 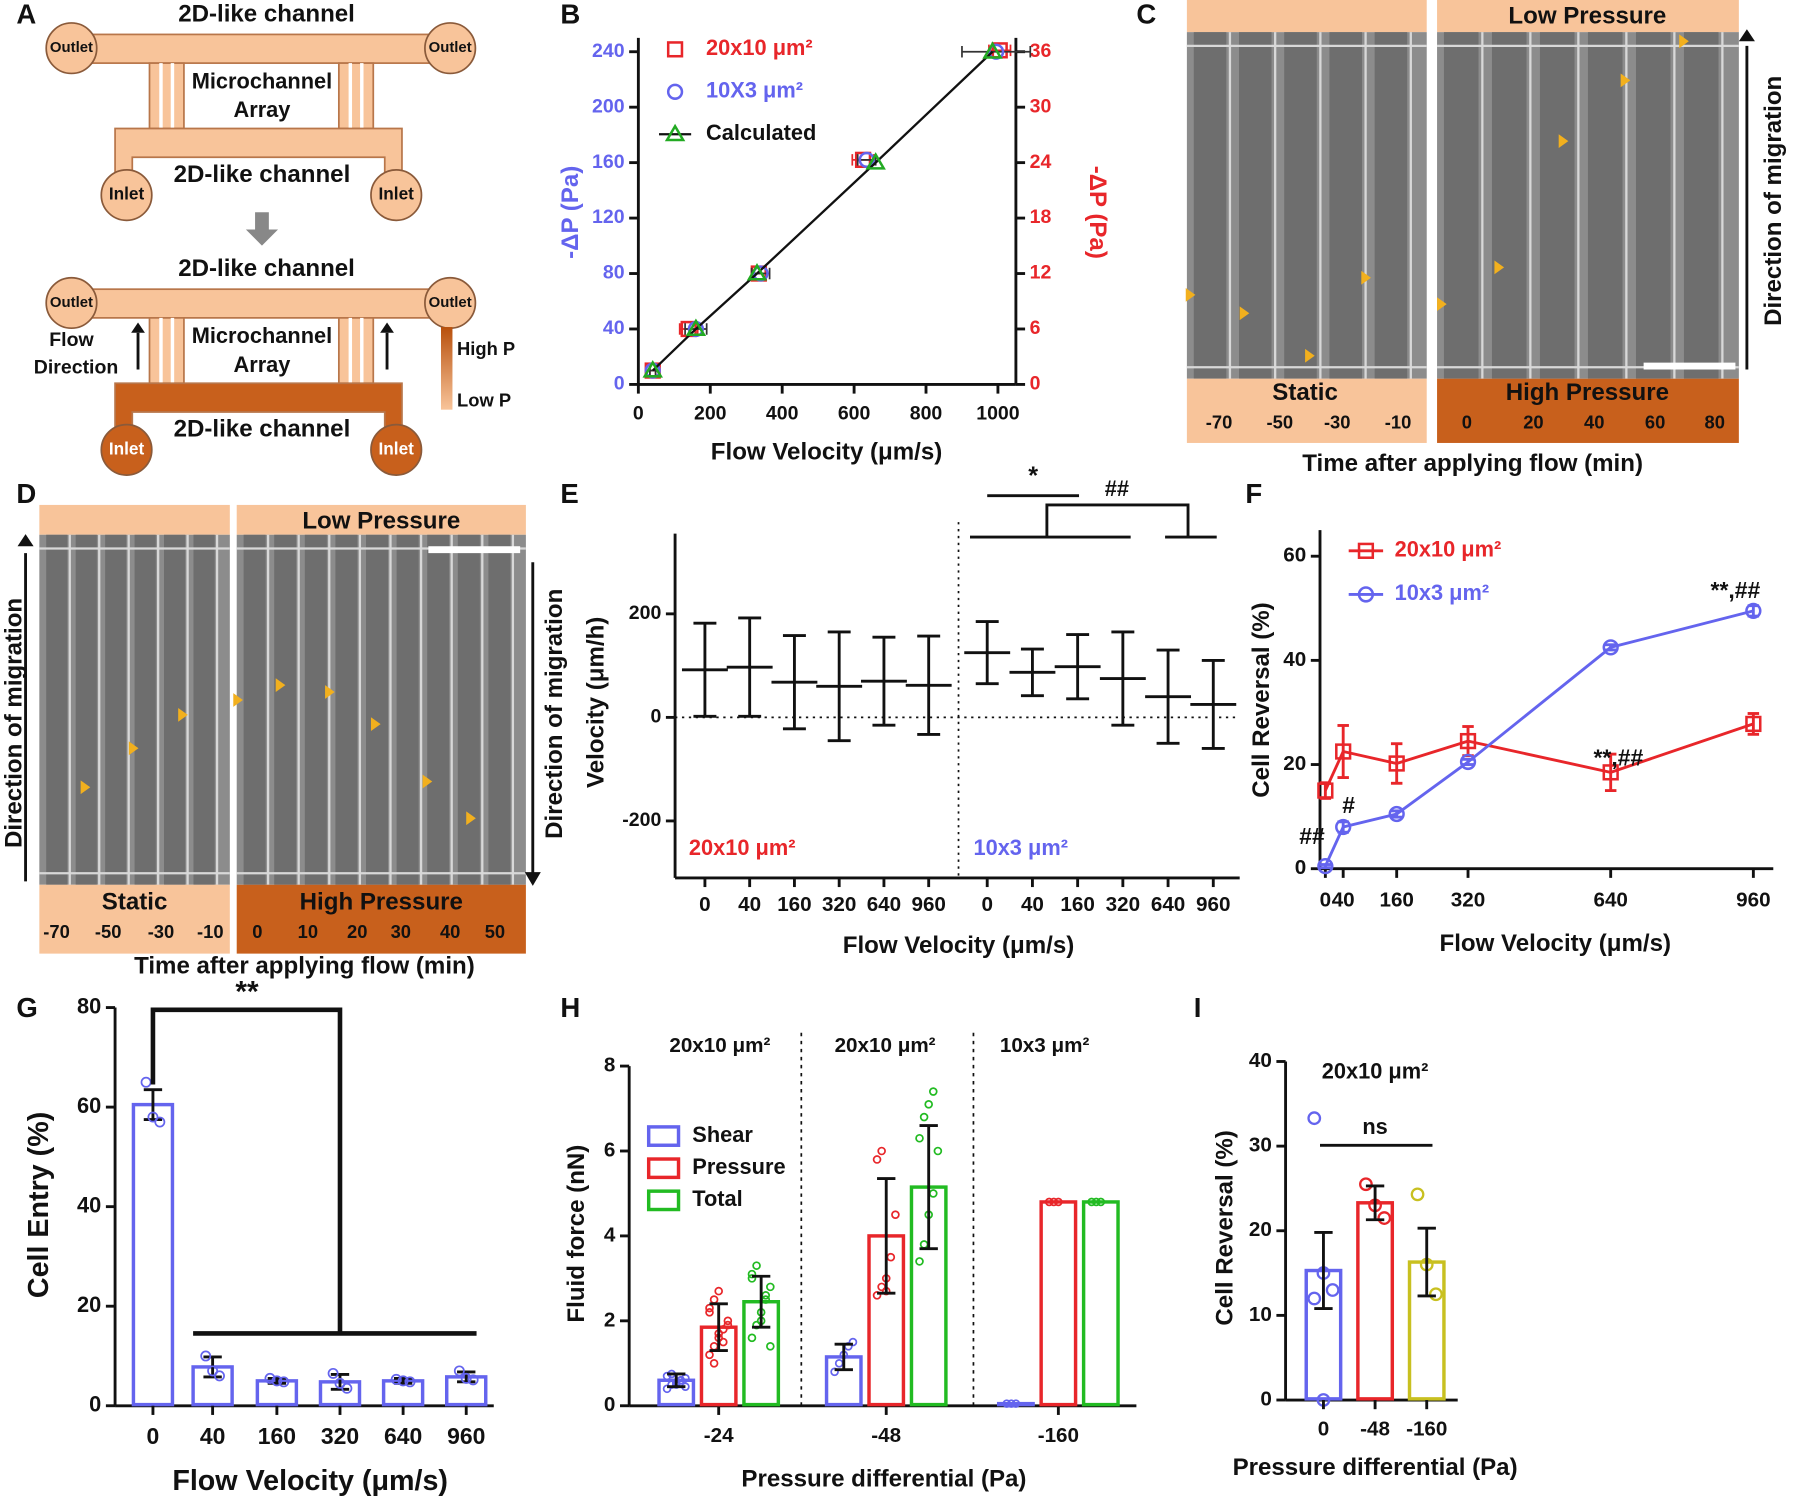 I want to click on y-tick-label: 40, so click(x=89, y=1204).